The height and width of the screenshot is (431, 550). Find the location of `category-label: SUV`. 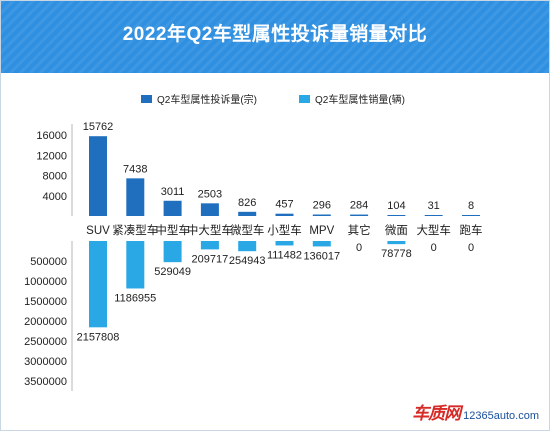

category-label: SUV is located at coordinates (98, 231).